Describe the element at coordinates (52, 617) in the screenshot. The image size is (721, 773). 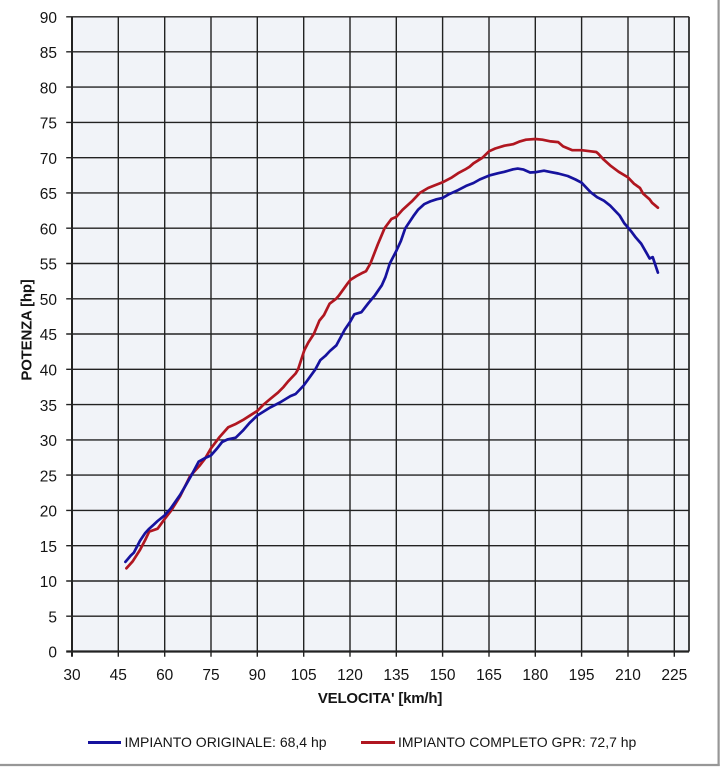
I see `svg-text: 5` at that location.